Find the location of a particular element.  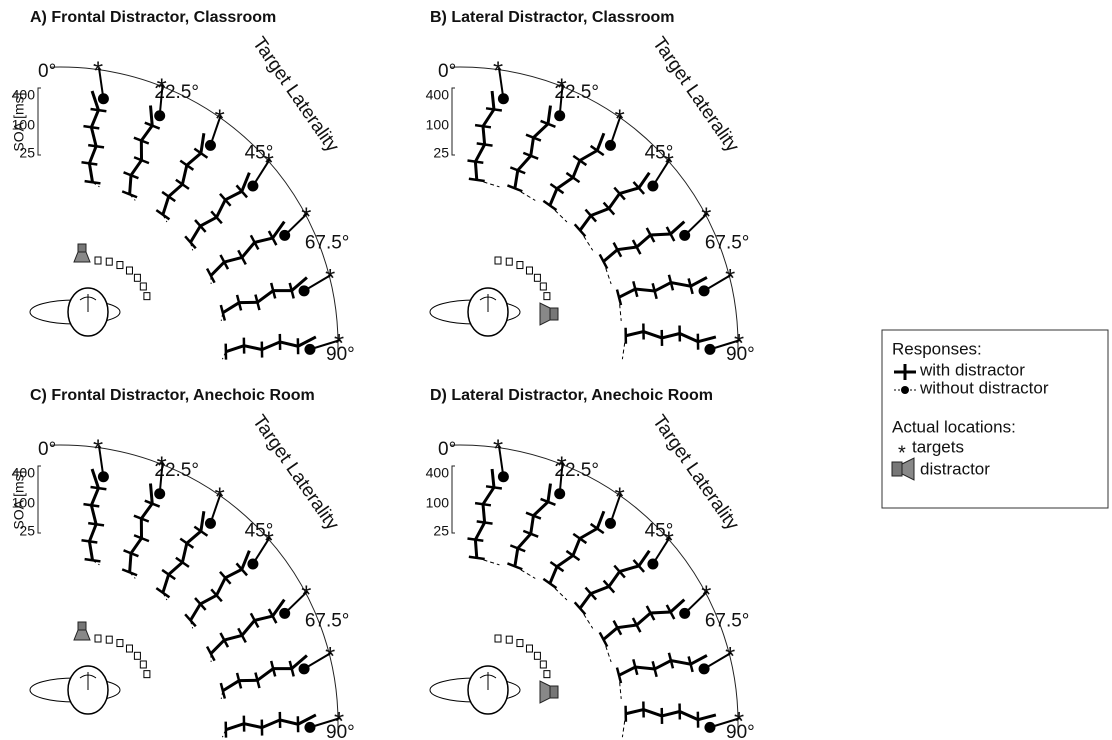

soa-bracket is located at coordinates (39, 499).